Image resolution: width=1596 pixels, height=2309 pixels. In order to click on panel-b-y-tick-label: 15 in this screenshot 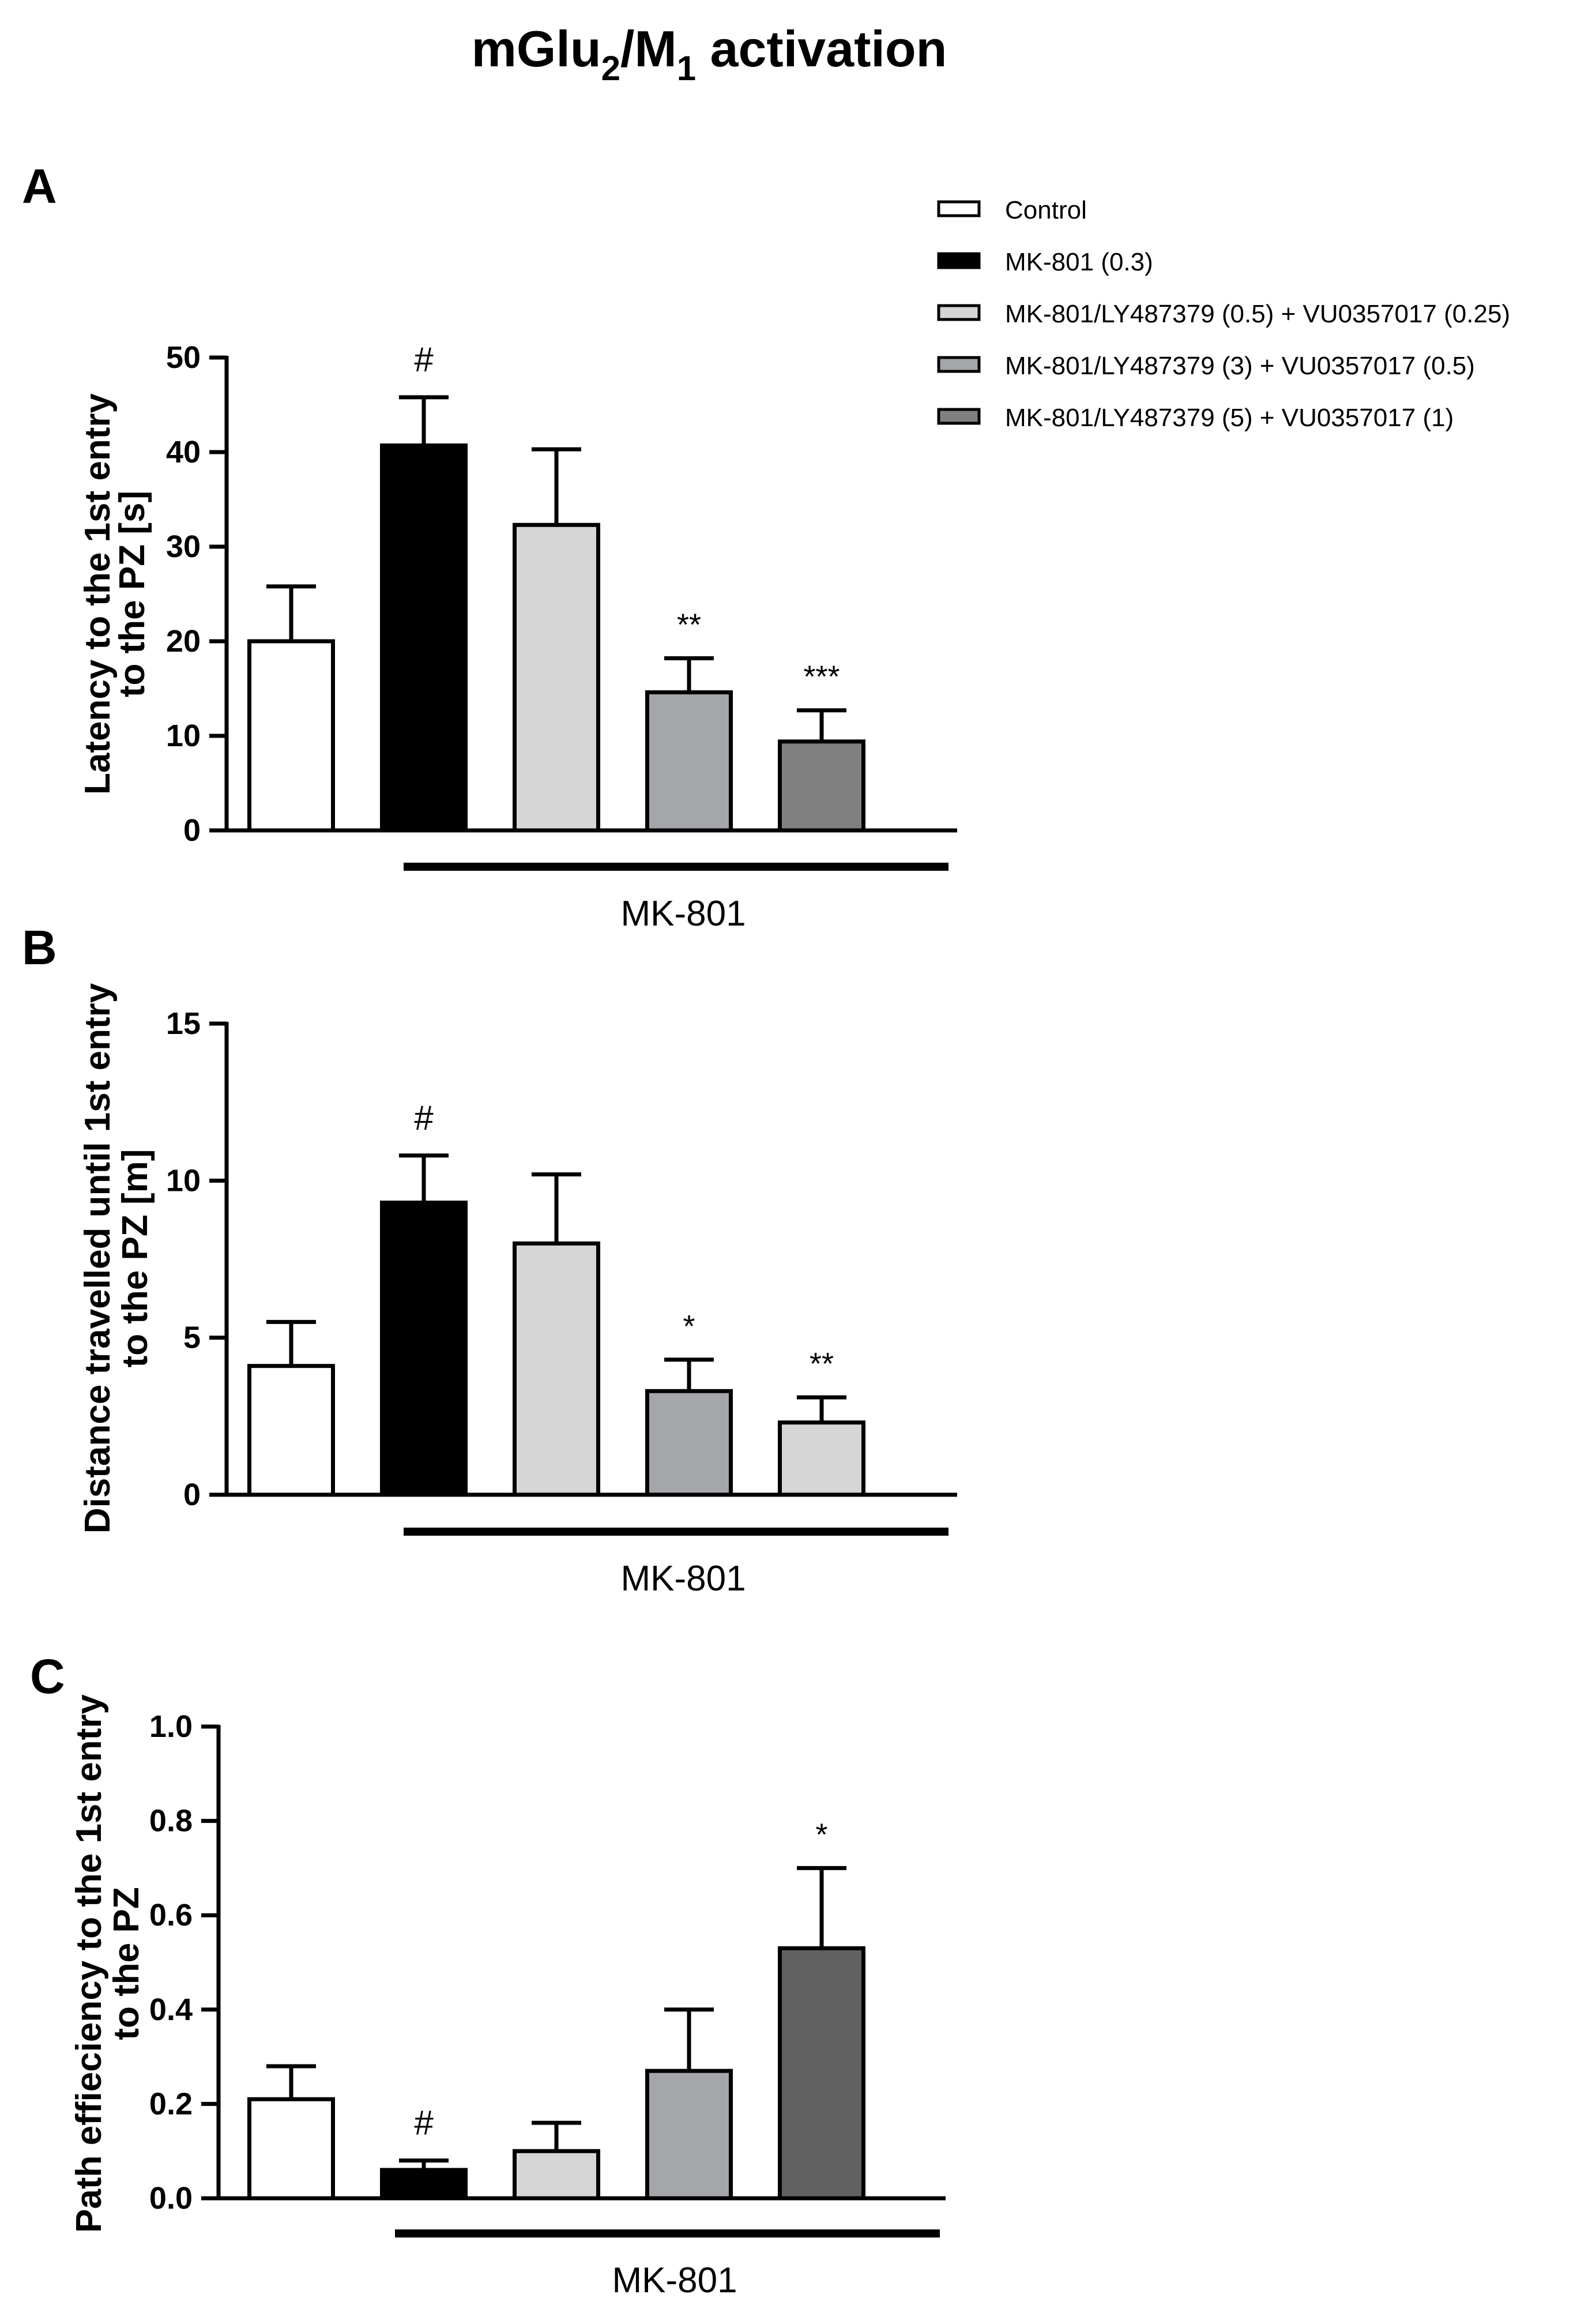, I will do `click(183, 1024)`.